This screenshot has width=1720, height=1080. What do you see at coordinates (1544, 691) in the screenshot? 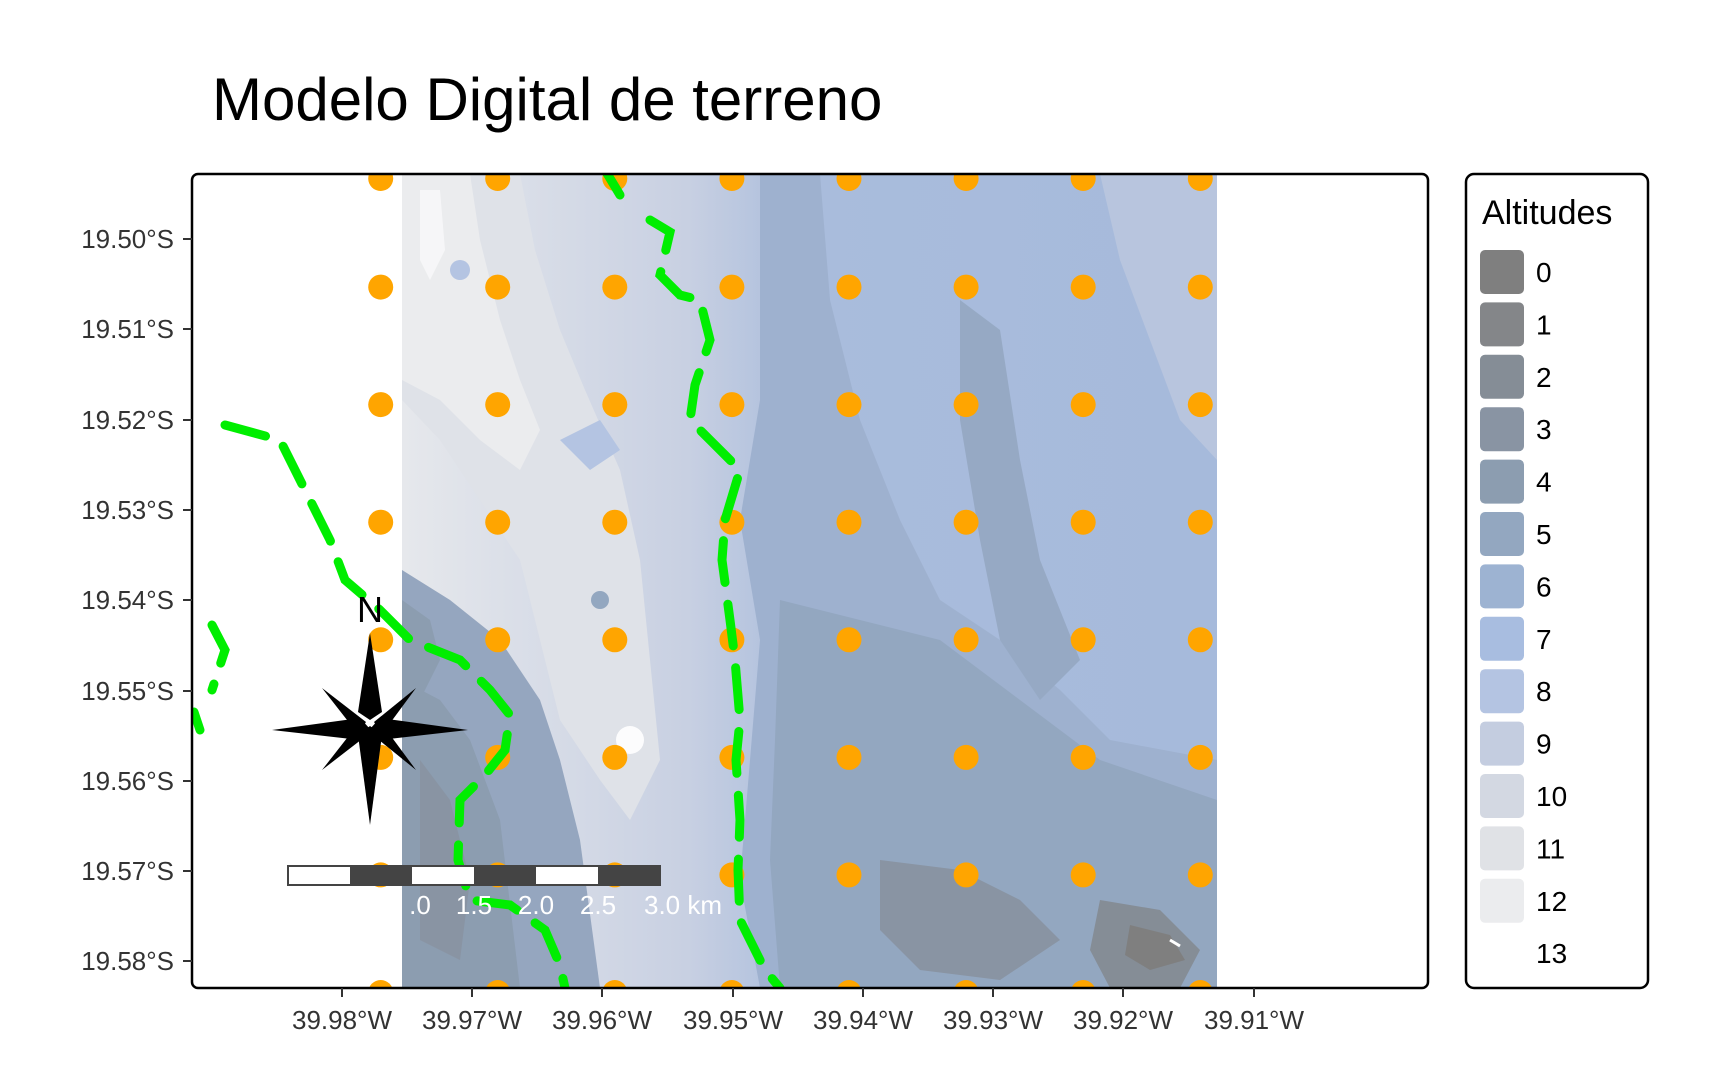
I see `legend-label: 8` at bounding box center [1544, 691].